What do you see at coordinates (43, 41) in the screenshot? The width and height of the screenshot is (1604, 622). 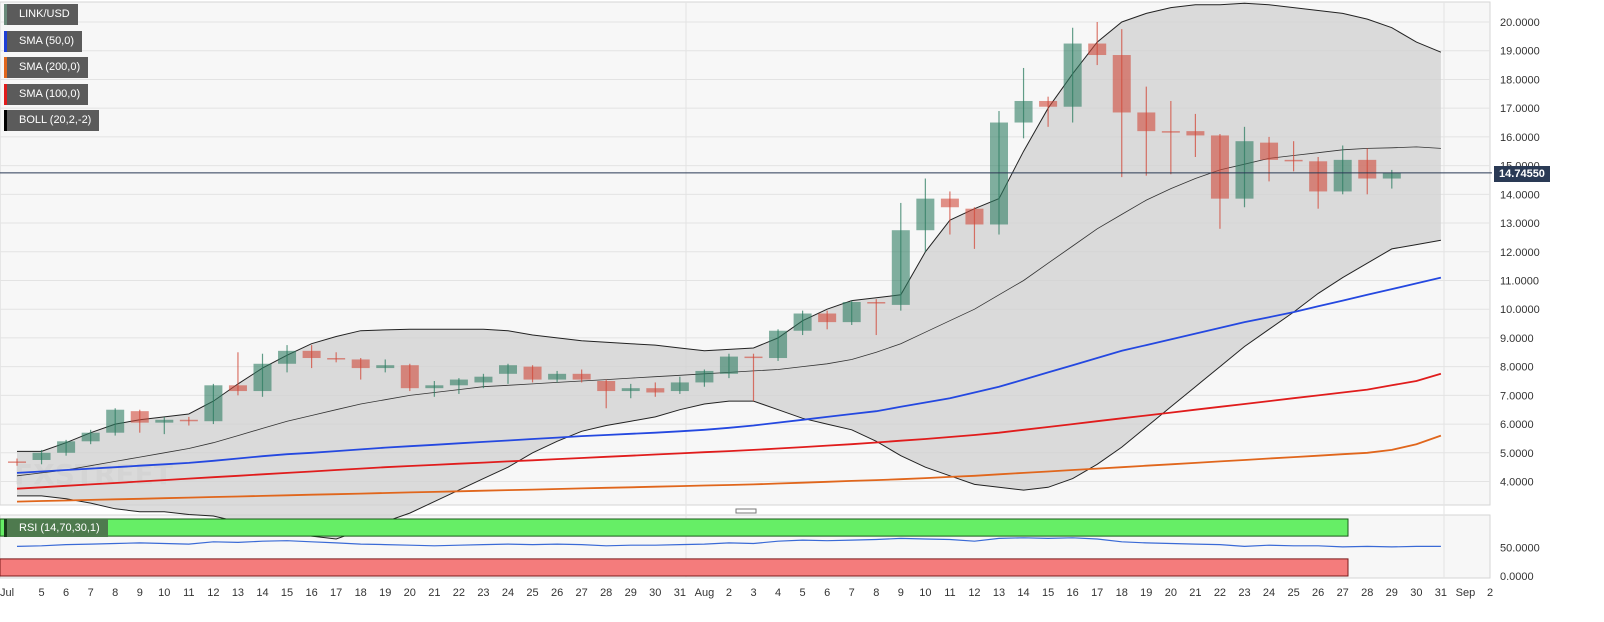 I see `legend-sma50: SMA (50,0)` at bounding box center [43, 41].